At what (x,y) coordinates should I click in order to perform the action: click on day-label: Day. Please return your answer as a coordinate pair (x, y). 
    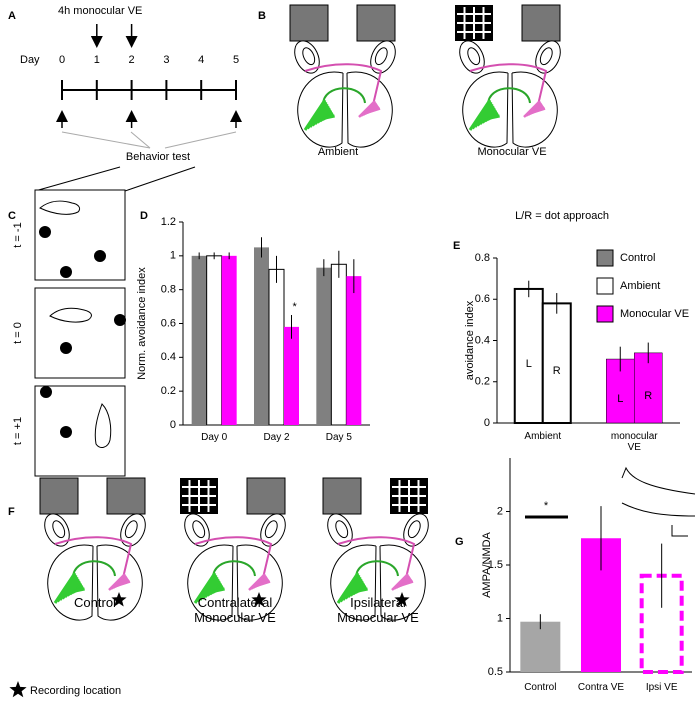
    Looking at the image, I should click on (30, 60).